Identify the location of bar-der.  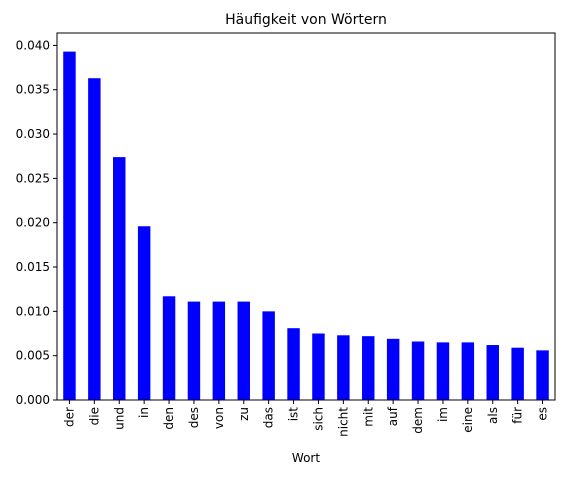
(69, 226).